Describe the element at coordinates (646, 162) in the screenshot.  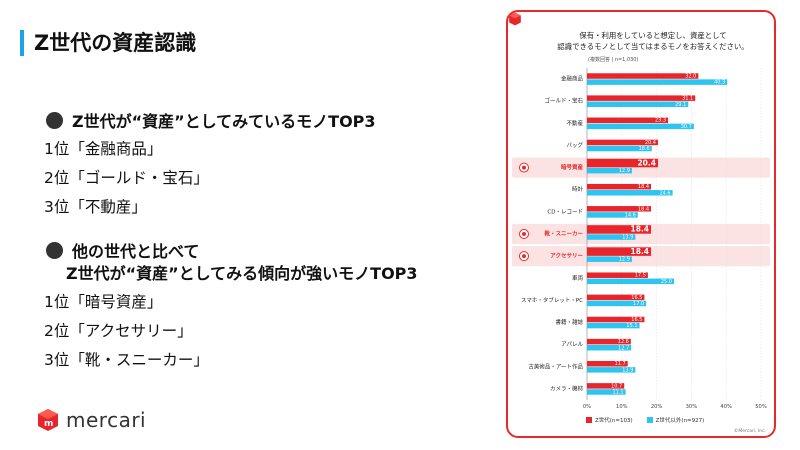
I see `data-label-z: 20.4` at that location.